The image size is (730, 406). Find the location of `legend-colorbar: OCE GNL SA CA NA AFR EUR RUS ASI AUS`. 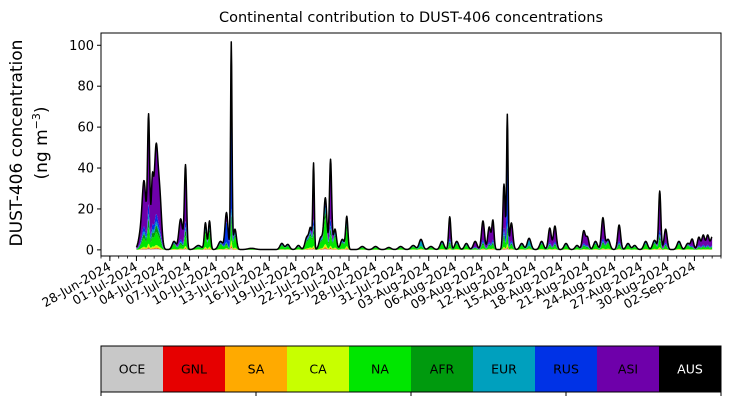

legend-colorbar: OCE GNL SA CA NA AFR EUR RUS ASI AUS is located at coordinates (411, 370).